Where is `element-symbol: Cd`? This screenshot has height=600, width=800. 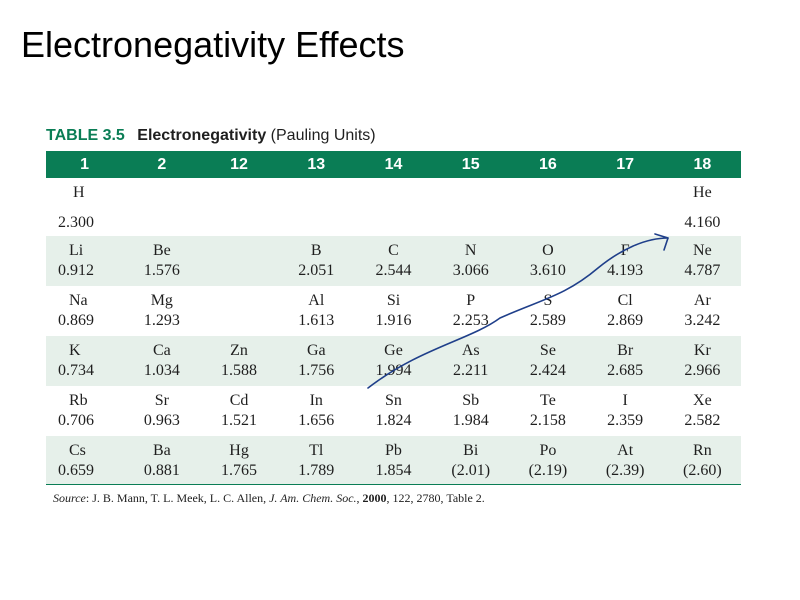
element-symbol: Cd is located at coordinates (239, 400).